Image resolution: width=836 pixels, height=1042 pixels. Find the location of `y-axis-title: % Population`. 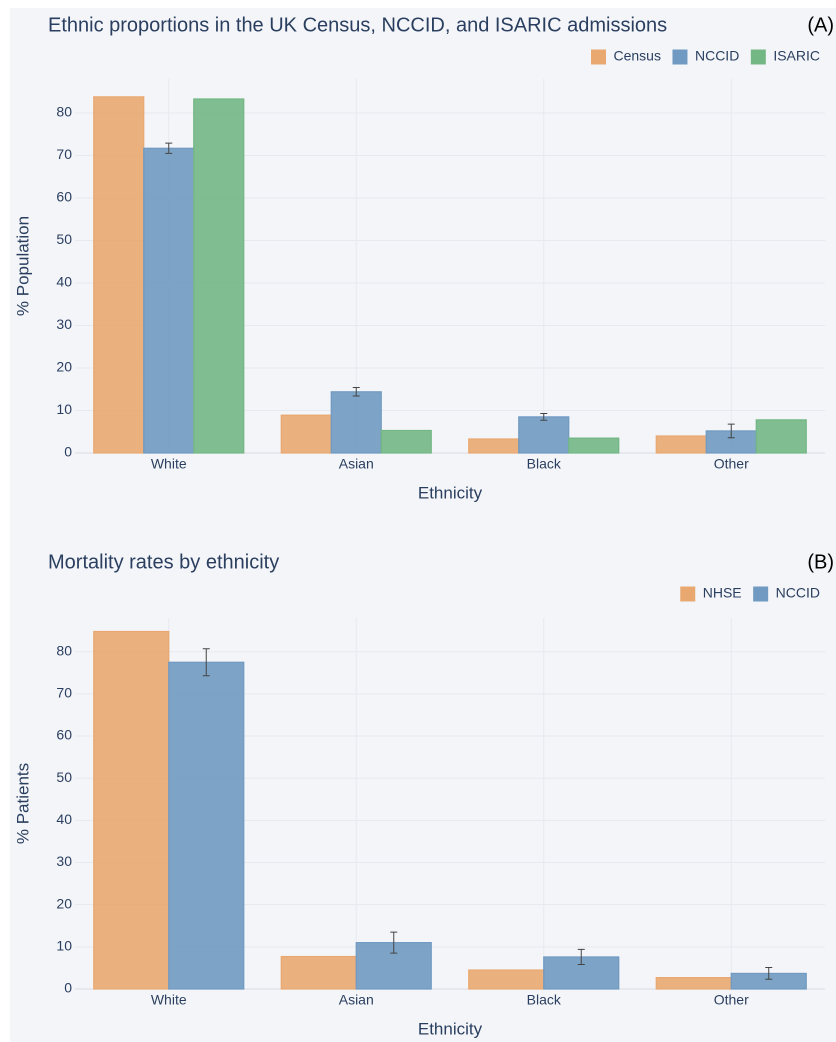

y-axis-title: % Population is located at coordinates (22, 266).